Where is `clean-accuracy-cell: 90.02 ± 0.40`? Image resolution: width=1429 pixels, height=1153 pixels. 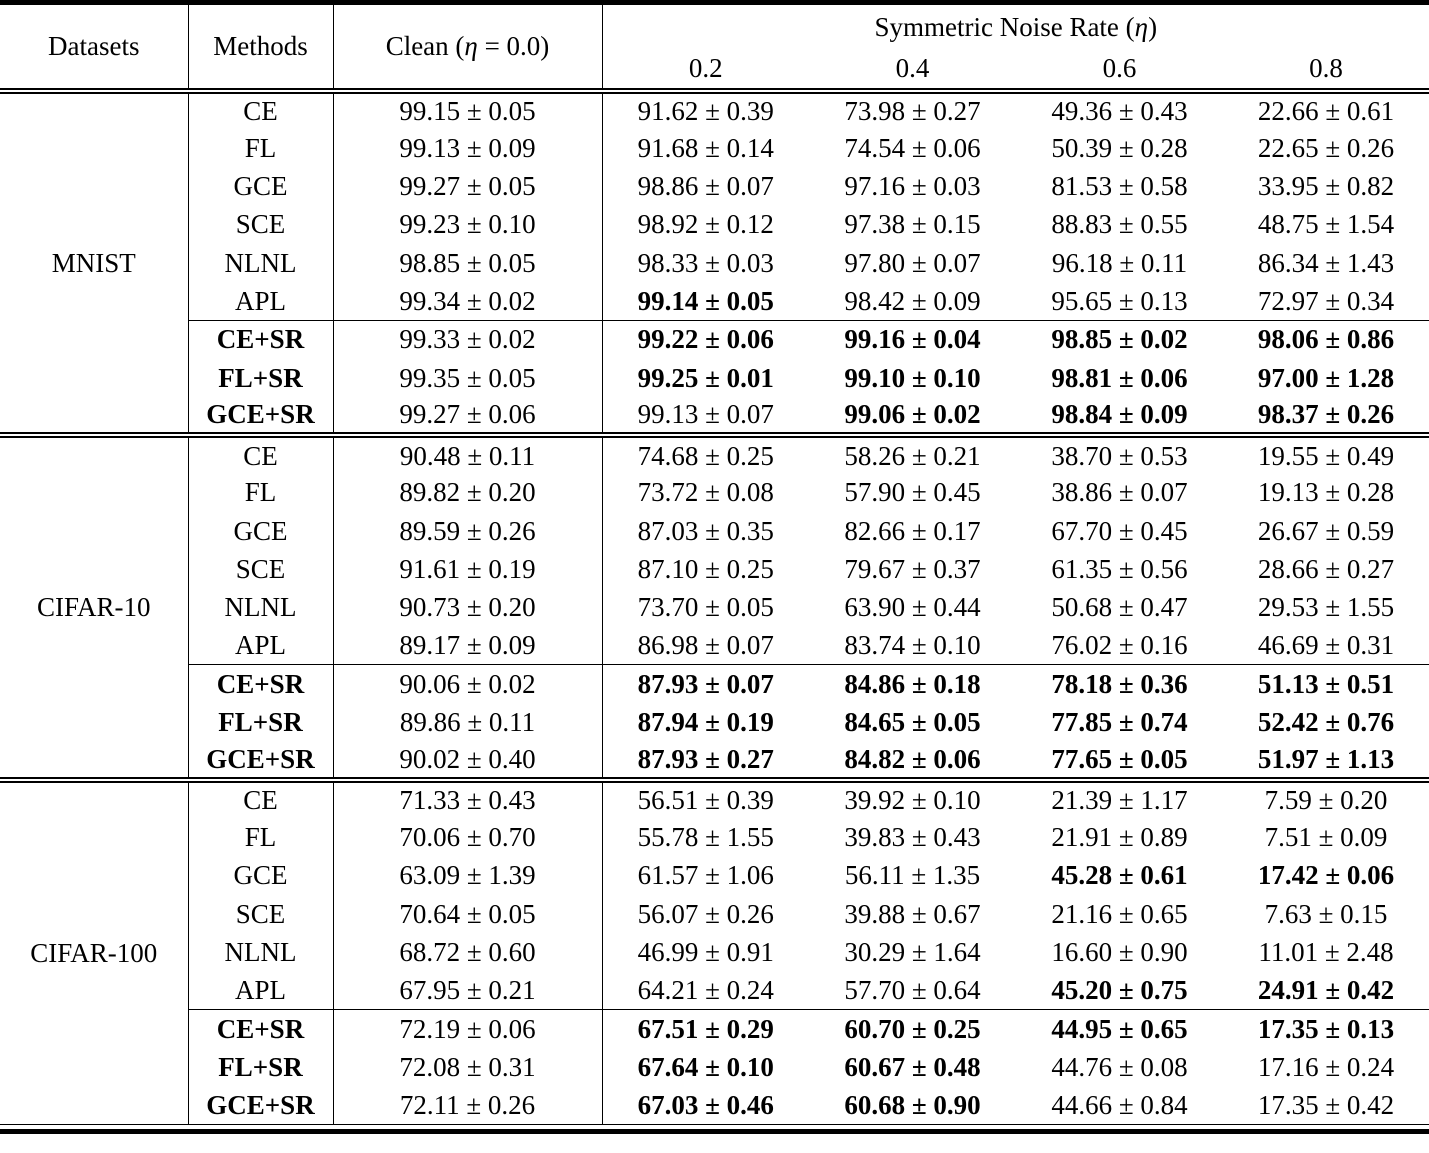
clean-accuracy-cell: 90.02 ± 0.40 is located at coordinates (468, 760).